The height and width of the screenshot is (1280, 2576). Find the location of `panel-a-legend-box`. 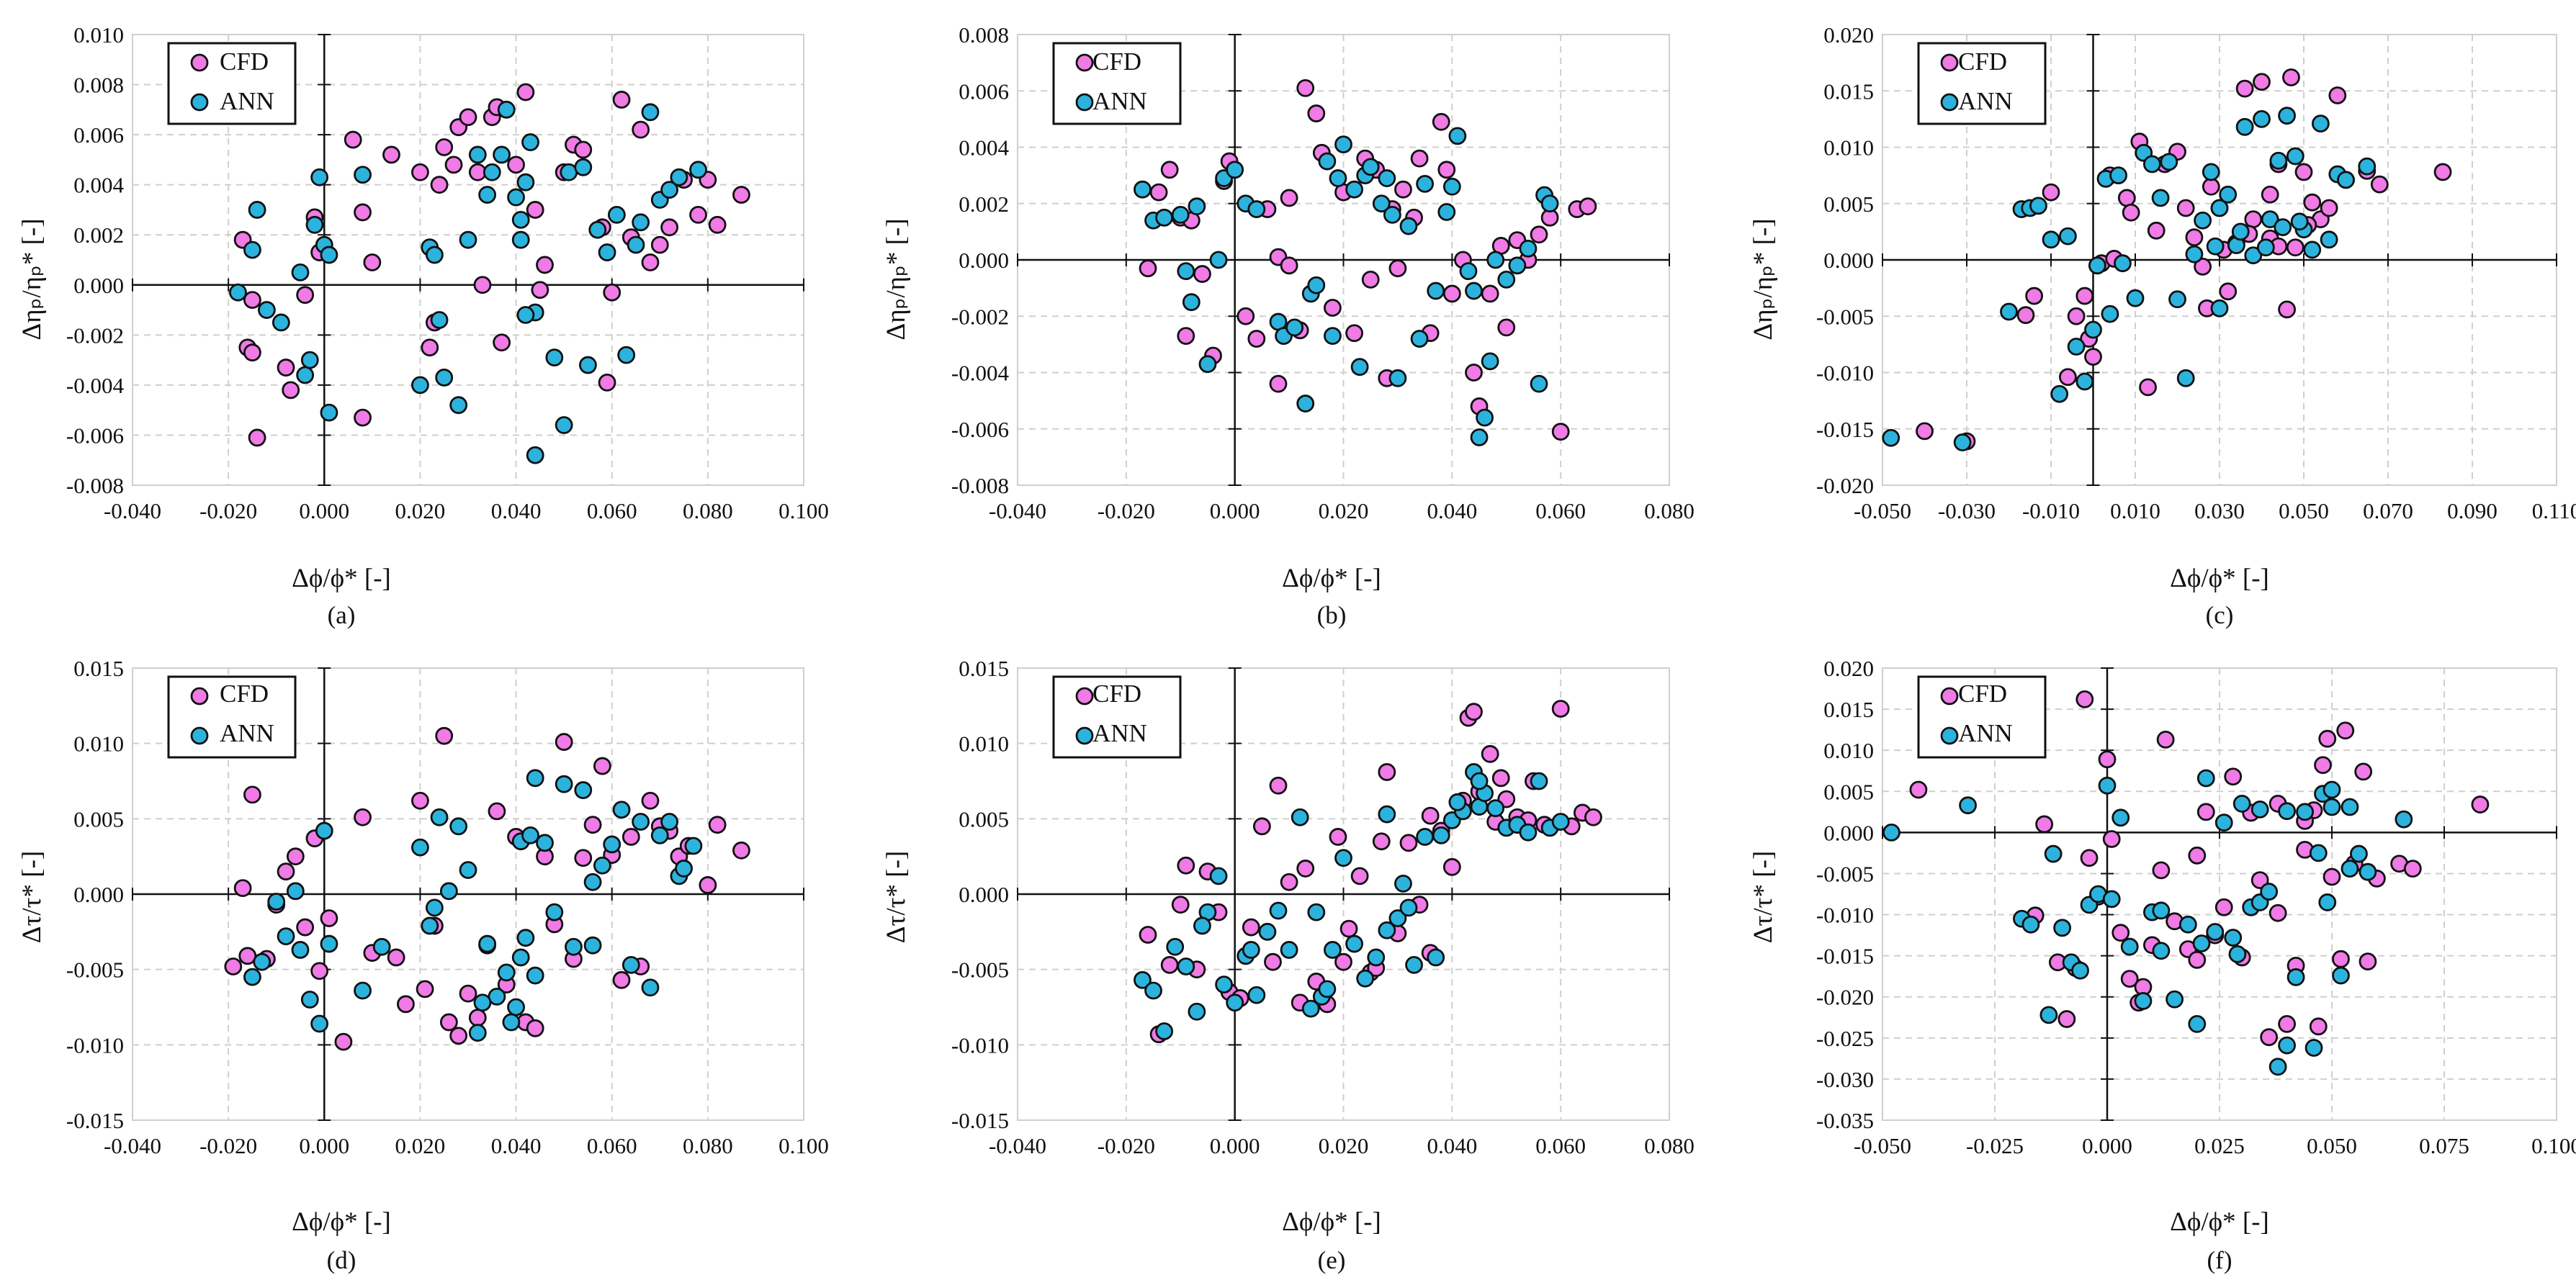

panel-a-legend-box is located at coordinates (232, 83).